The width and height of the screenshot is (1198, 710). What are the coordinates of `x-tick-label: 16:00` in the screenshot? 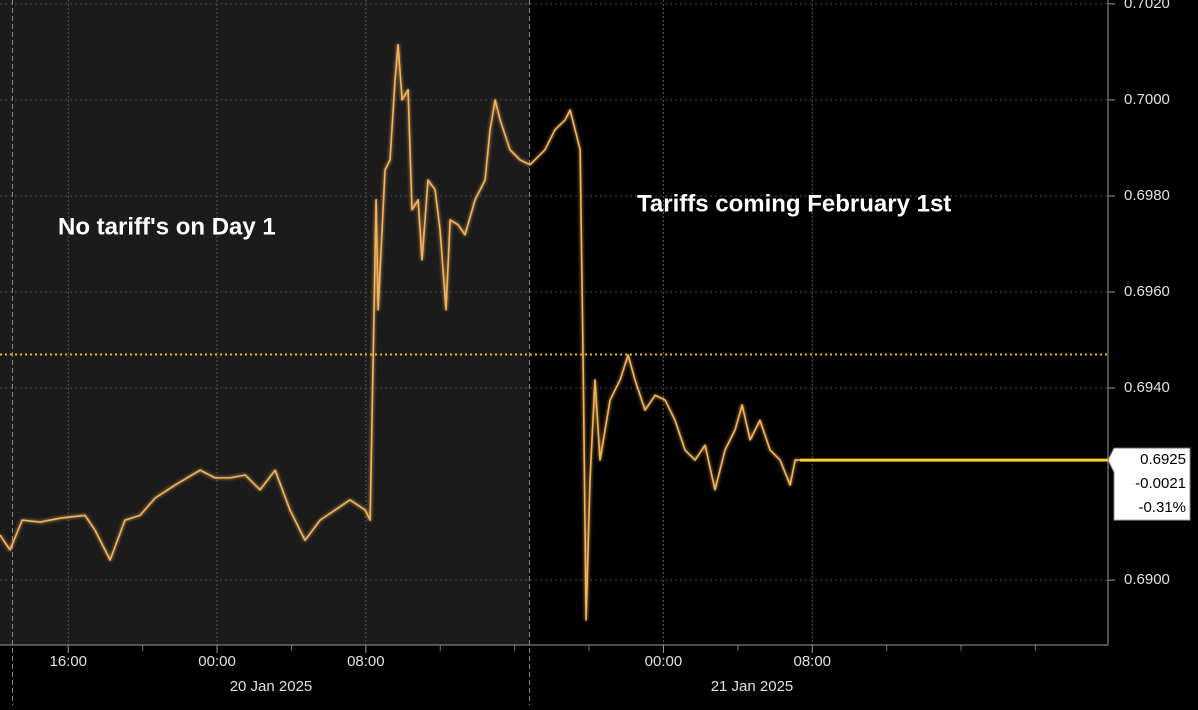 It's located at (68, 661).